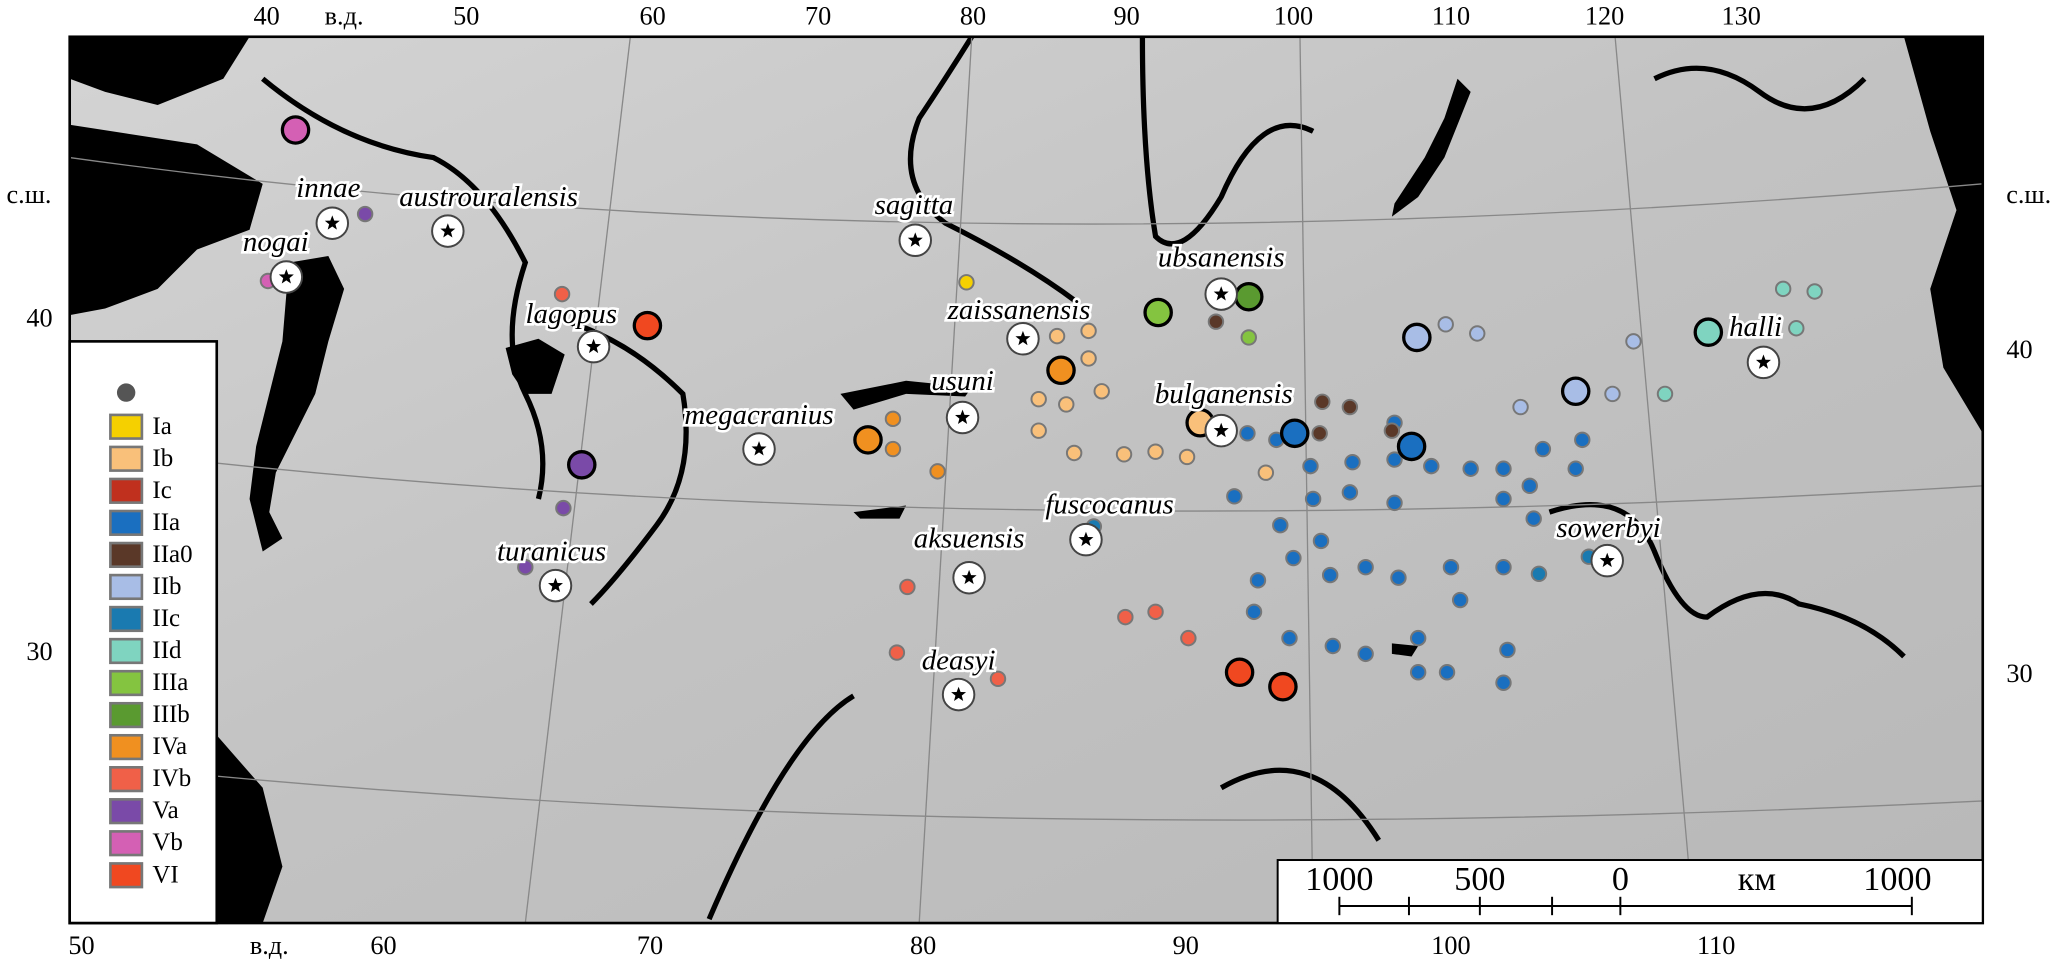  What do you see at coordinates (962, 381) in the screenshot?
I see `taxon-label: usuni` at bounding box center [962, 381].